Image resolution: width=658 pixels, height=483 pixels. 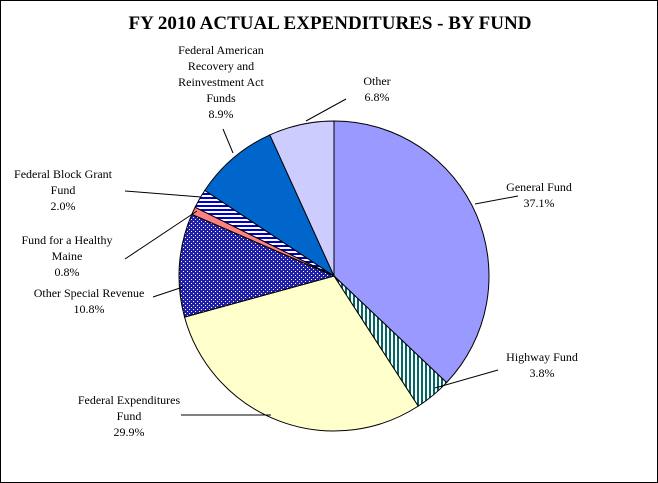 I want to click on slice-label-fund-for-a-healthy-maine: Fund for a Healthy Maine 0.8%, so click(x=67, y=256).